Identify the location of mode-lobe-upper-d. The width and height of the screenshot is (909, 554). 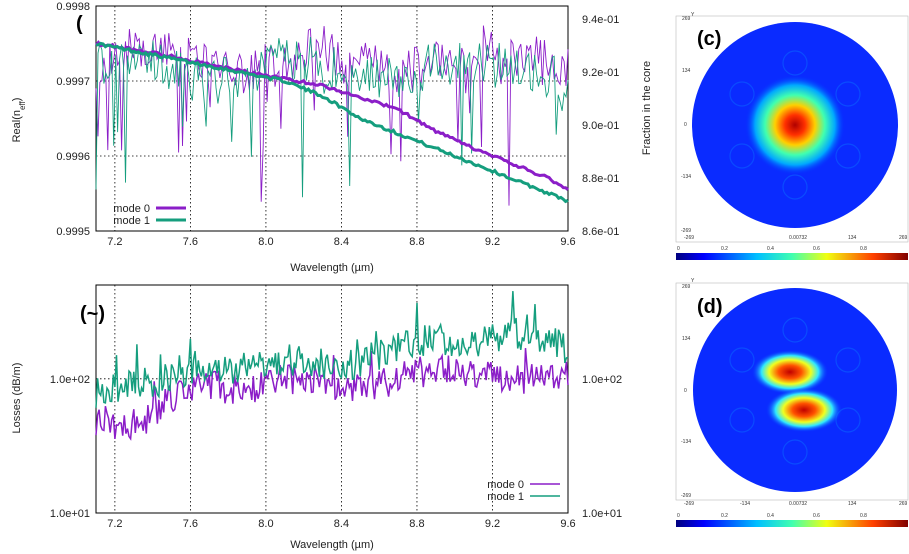
(790, 372).